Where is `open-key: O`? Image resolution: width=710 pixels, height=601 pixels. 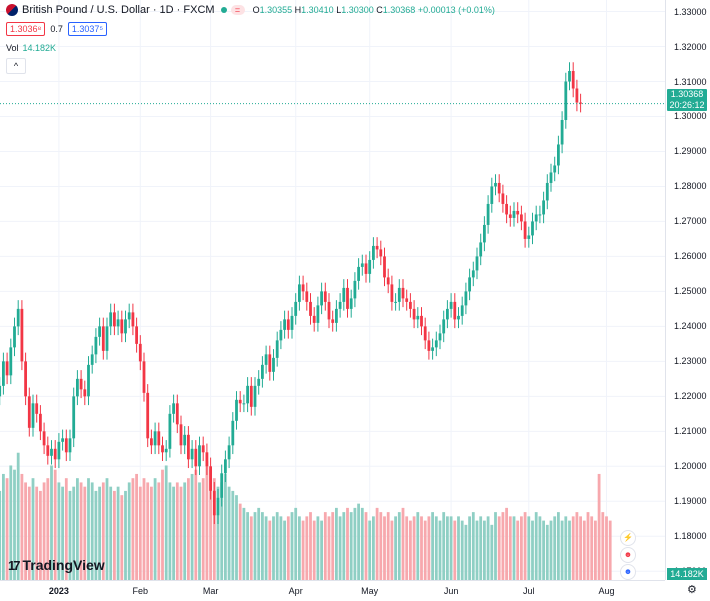
open-key: O is located at coordinates (256, 10).